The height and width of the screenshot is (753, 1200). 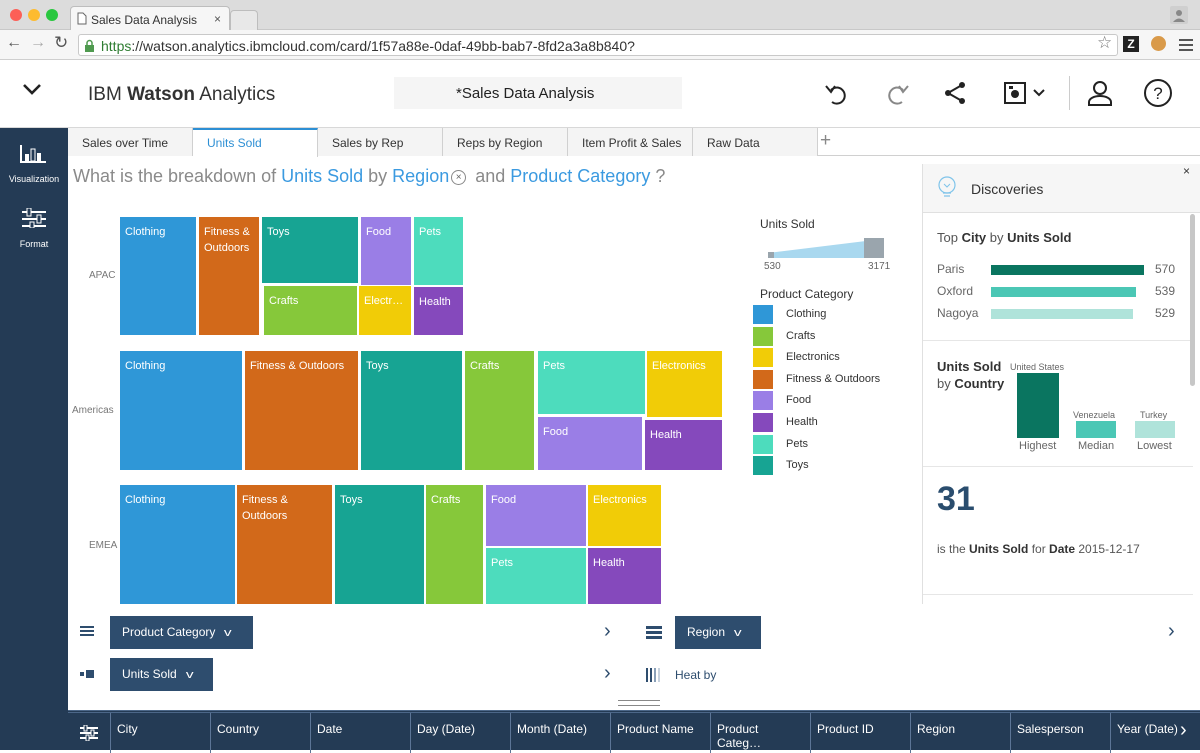 I want to click on fields-settings-icon, so click(x=89, y=733).